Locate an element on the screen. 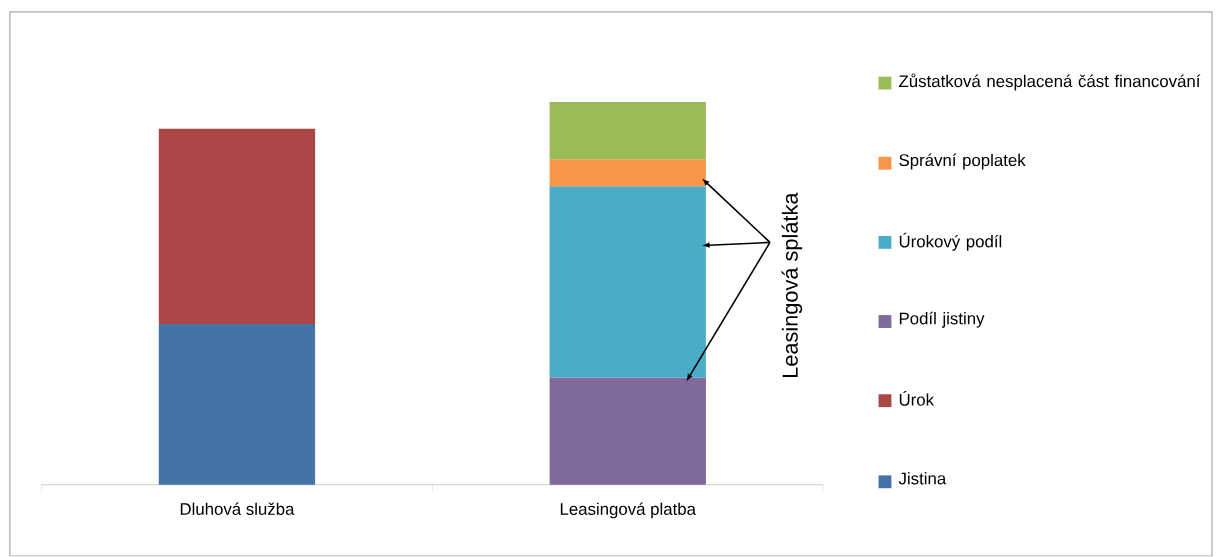 Image resolution: width=1225 pixels, height=557 pixels. legend-label: Úrokový podíl is located at coordinates (950, 241).